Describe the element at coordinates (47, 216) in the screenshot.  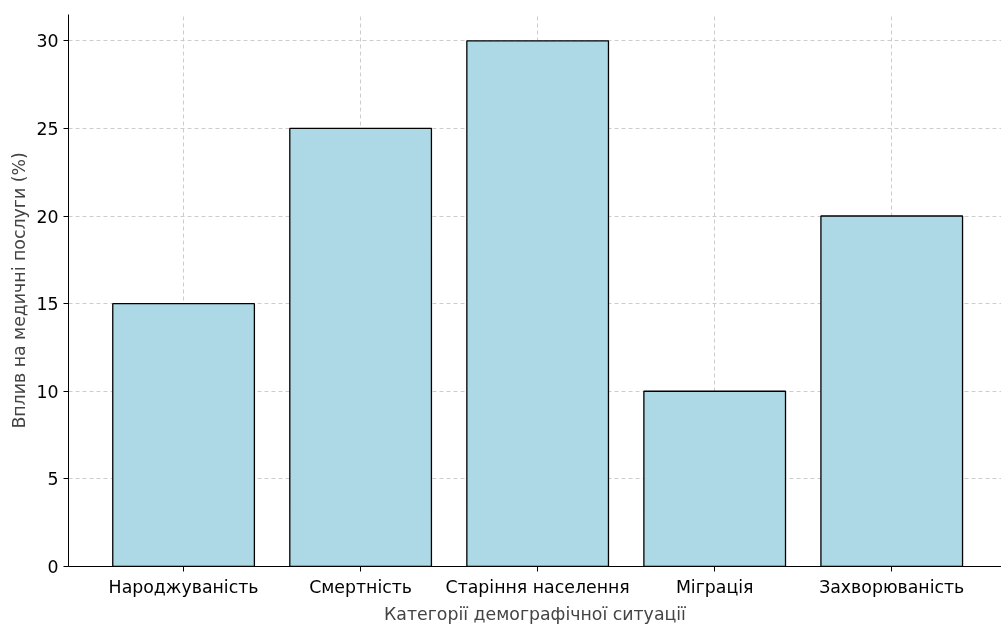
I see `y-tick-label: 20` at that location.